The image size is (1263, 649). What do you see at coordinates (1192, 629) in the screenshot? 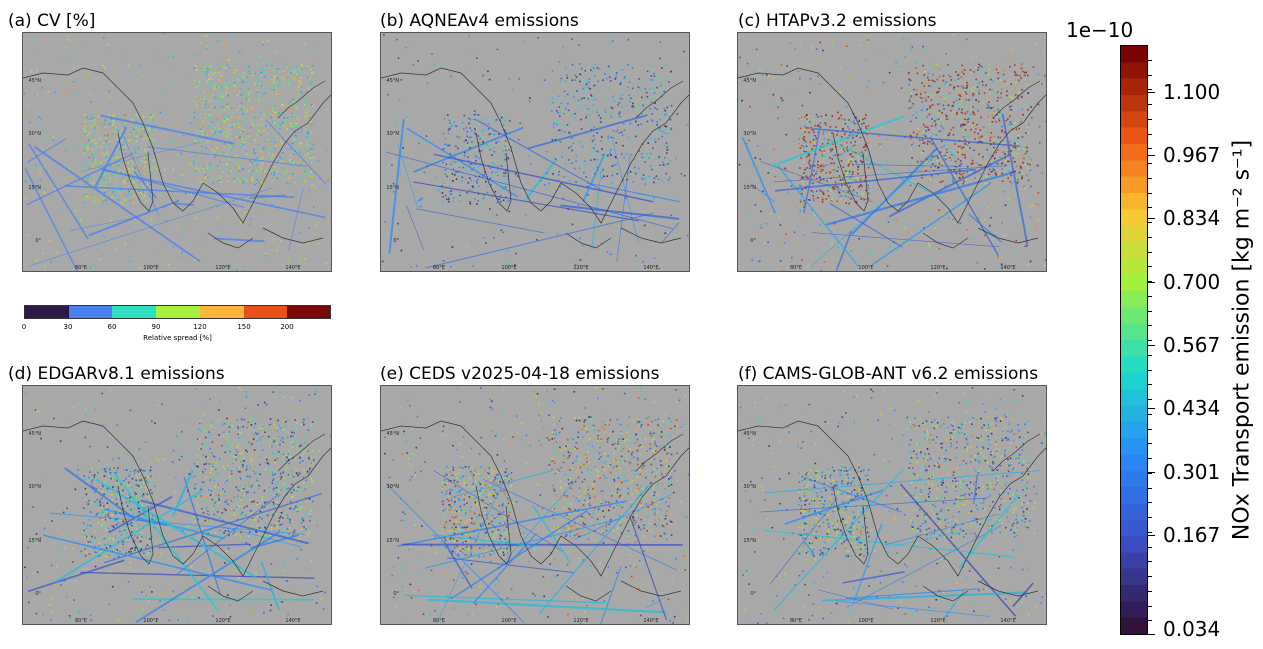
I see `colorbar-tick-label: 0.034` at bounding box center [1192, 629].